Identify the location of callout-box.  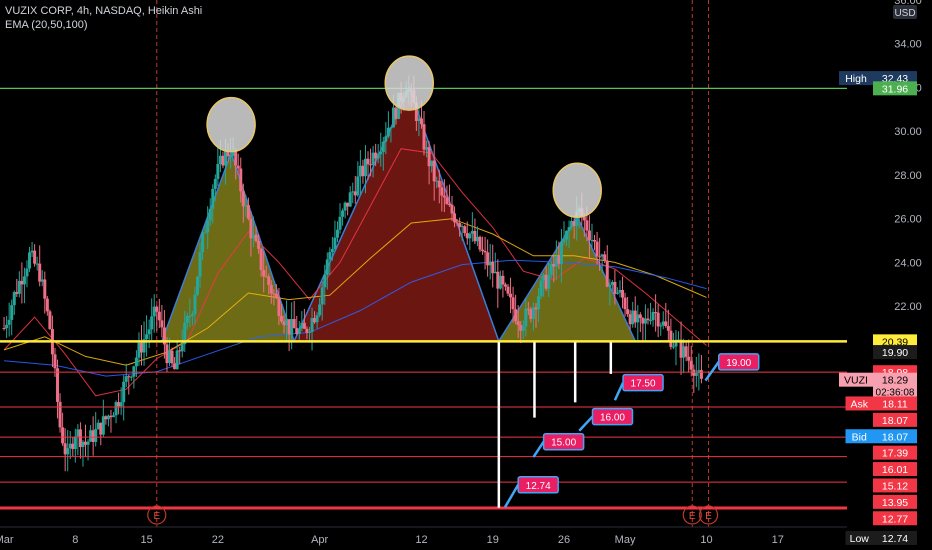
(643, 382).